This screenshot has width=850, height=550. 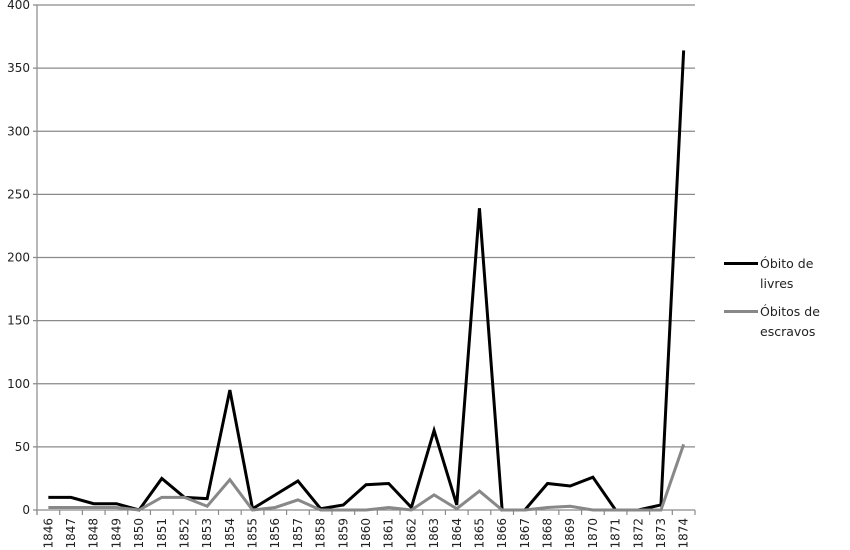 What do you see at coordinates (18, 68) in the screenshot?
I see `y-tick-label: 350` at bounding box center [18, 68].